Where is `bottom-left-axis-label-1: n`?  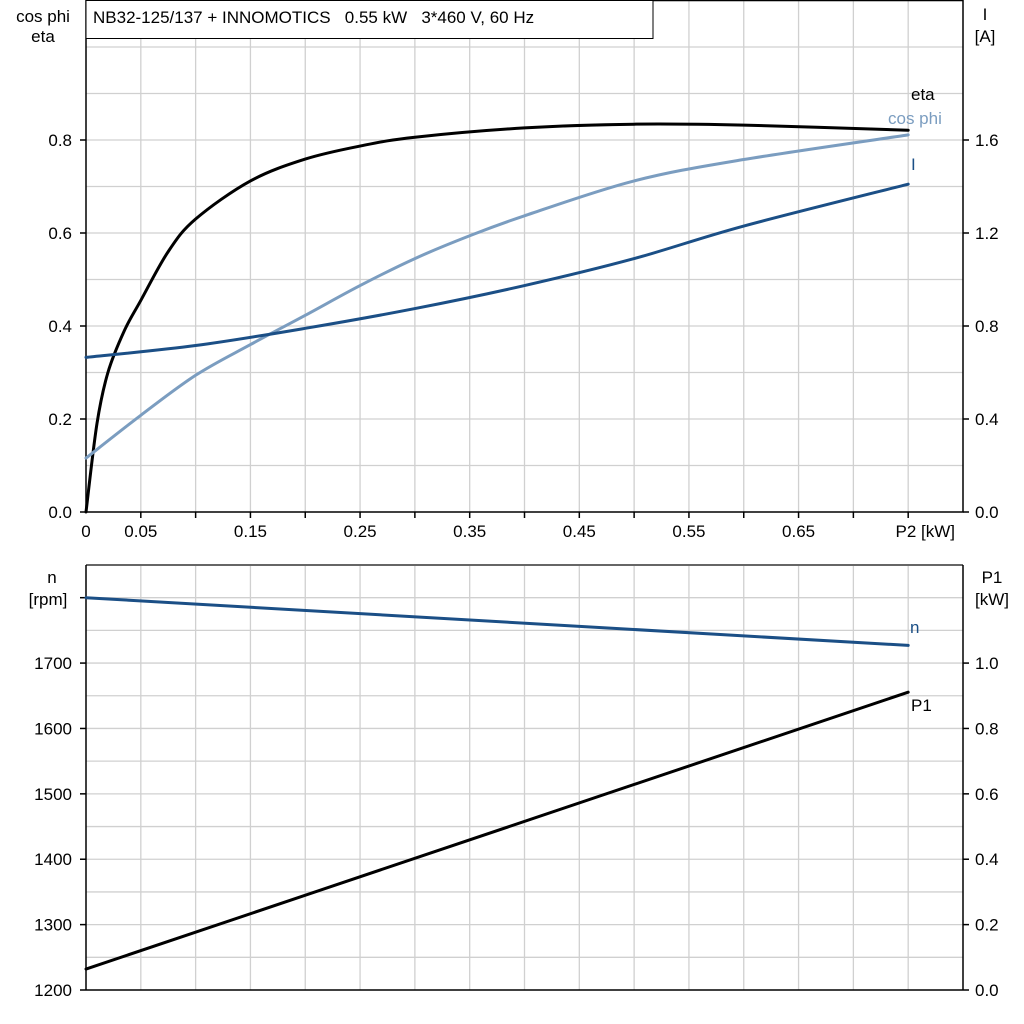
bottom-left-axis-label-1: n is located at coordinates (51, 577).